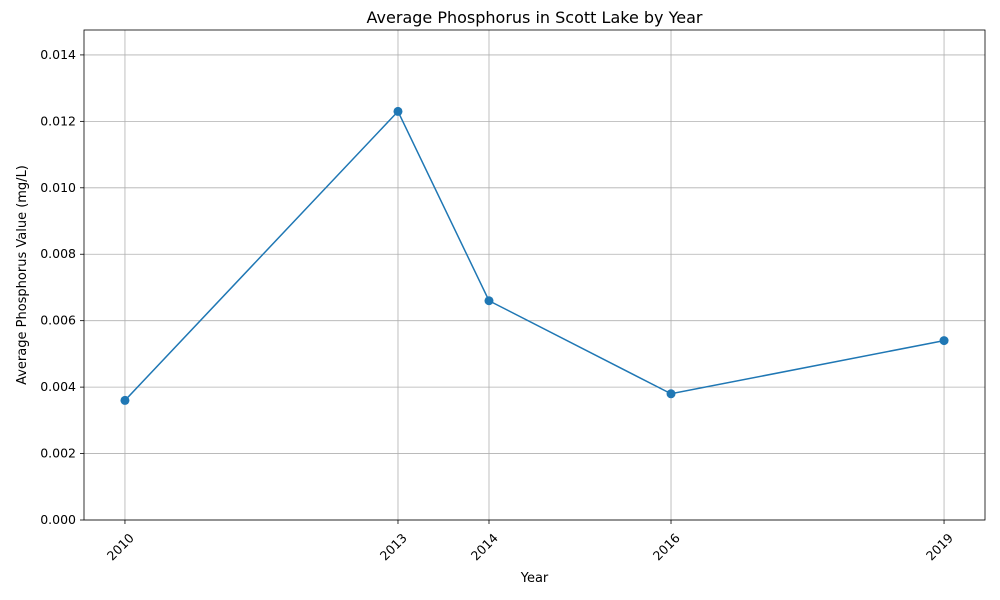 The width and height of the screenshot is (1000, 600). I want to click on chart-title: Average Phosphorus in Scott Lake by Year, so click(535, 17).